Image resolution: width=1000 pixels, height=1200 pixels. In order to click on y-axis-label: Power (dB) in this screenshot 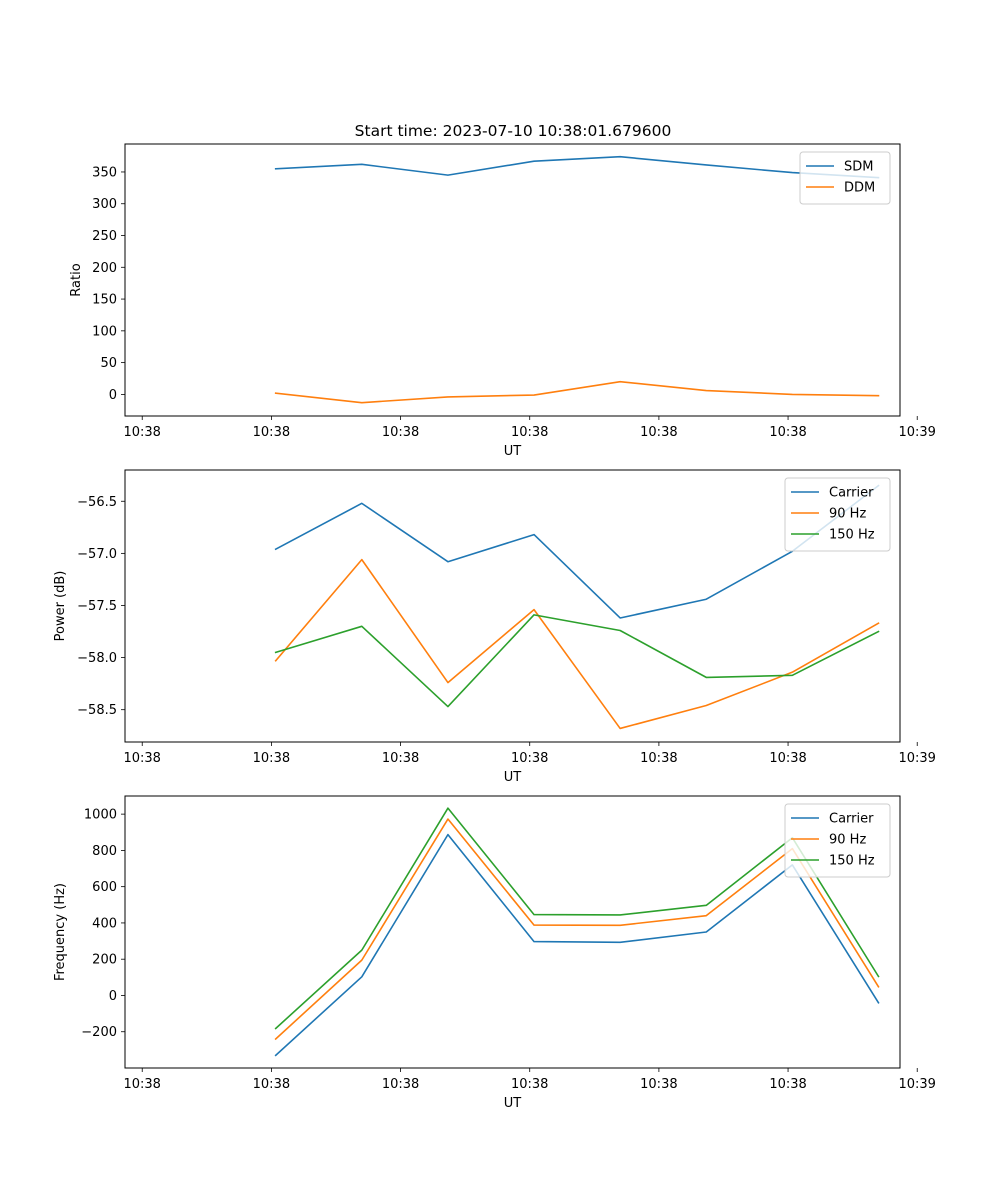, I will do `click(60, 606)`.